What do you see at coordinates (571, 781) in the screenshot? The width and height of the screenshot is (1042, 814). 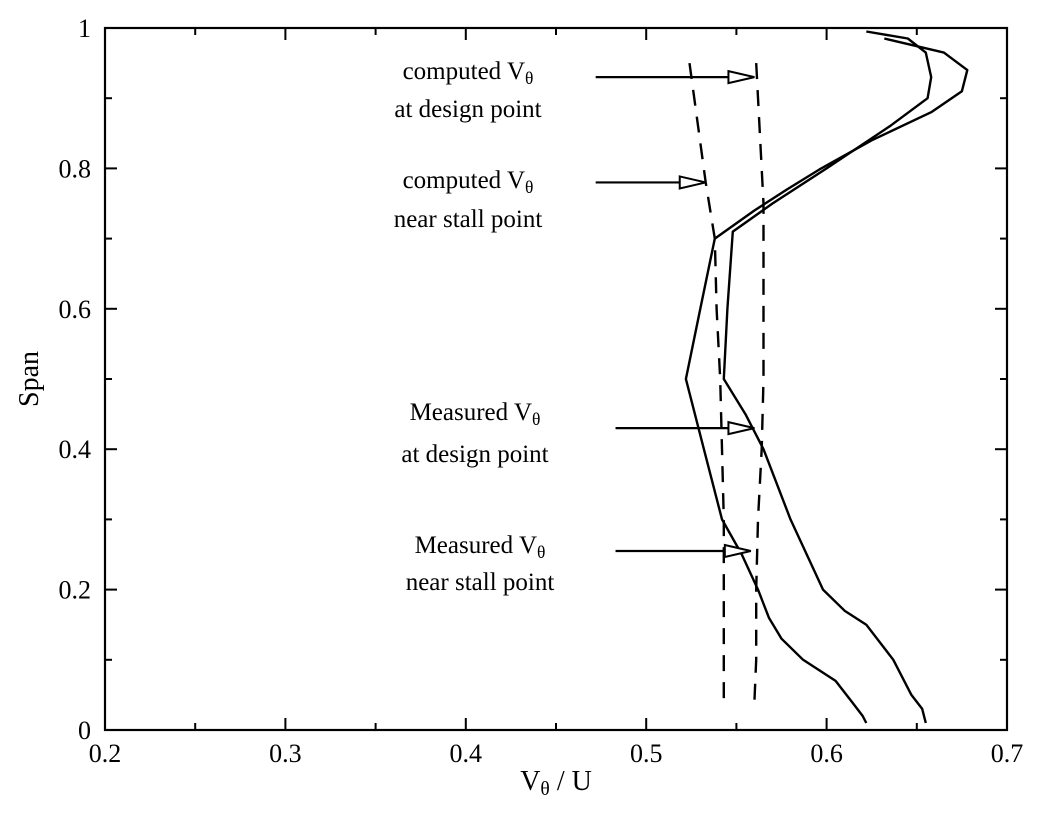 I see `text-part: / U` at bounding box center [571, 781].